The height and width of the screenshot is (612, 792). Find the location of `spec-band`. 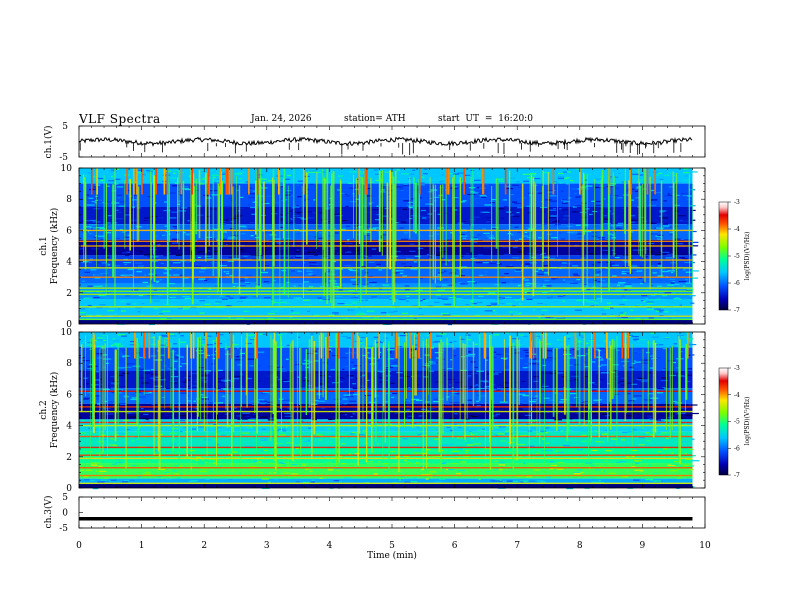

spec-band is located at coordinates (386, 455).